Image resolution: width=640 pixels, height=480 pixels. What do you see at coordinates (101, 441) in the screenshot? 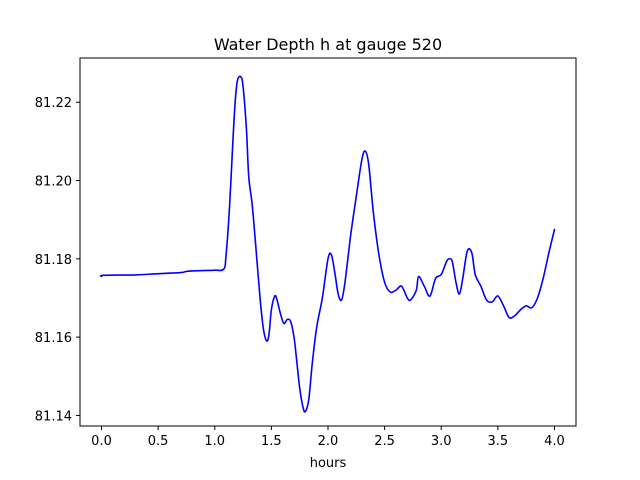
I see `x-tick-label: 0.0` at bounding box center [101, 441].